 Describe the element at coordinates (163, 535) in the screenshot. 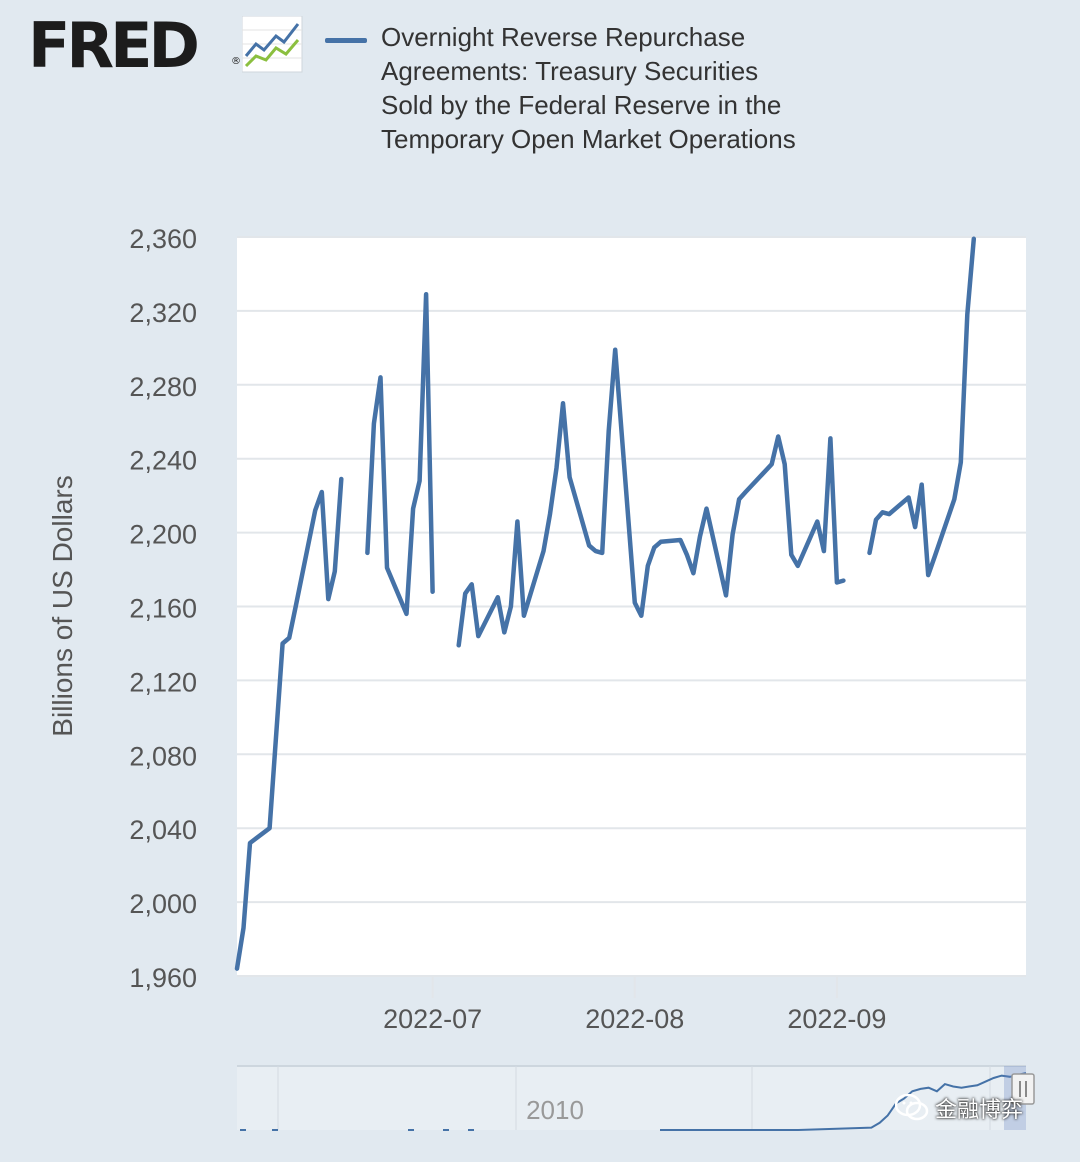

I see `y-tick-label: 2,200` at that location.